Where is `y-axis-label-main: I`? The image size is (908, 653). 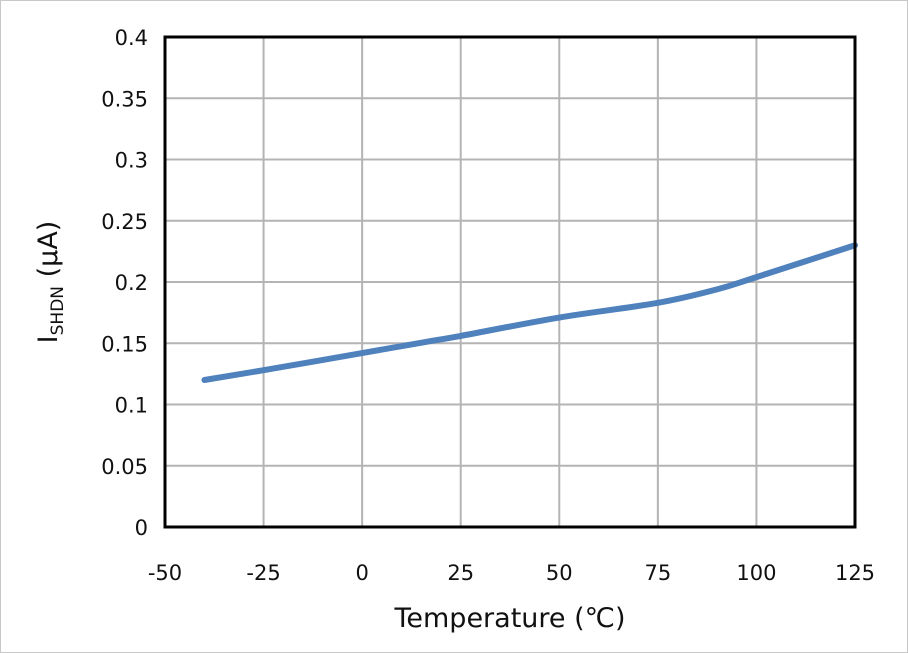
y-axis-label-main: I is located at coordinates (48, 339).